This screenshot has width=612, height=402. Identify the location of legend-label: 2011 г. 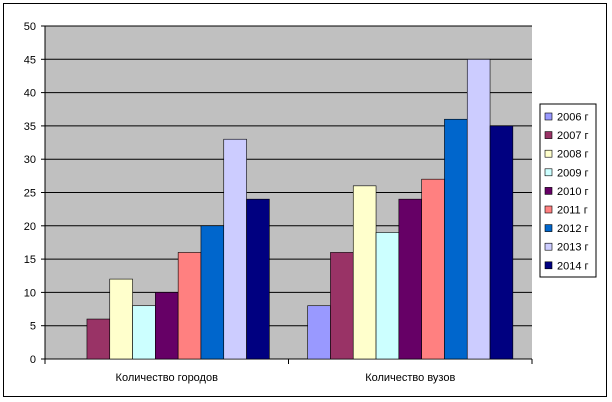
(572, 211).